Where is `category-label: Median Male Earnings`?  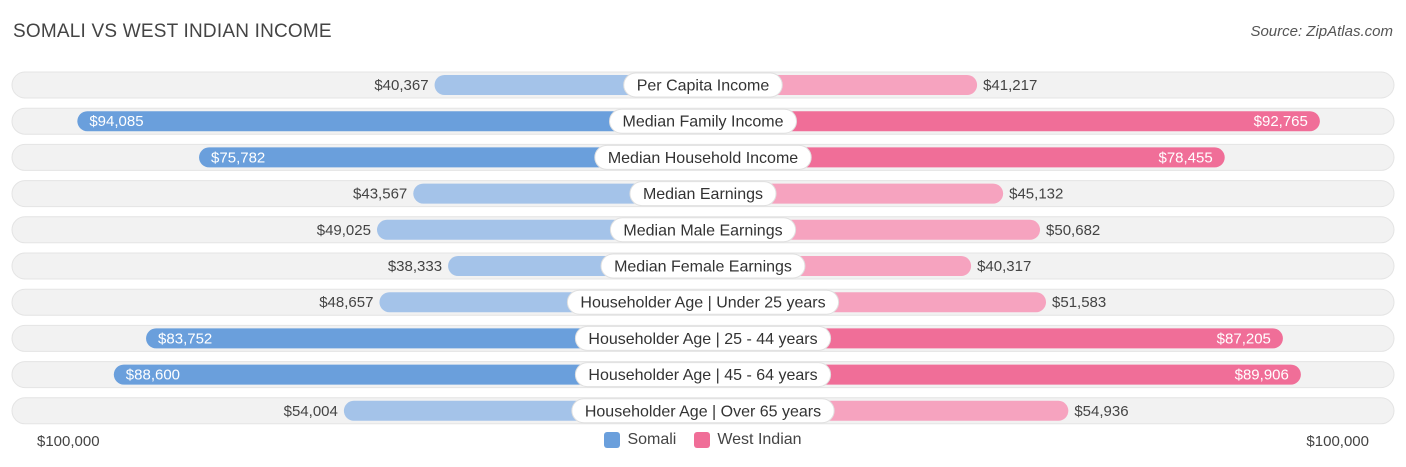
category-label: Median Male Earnings is located at coordinates (702, 230).